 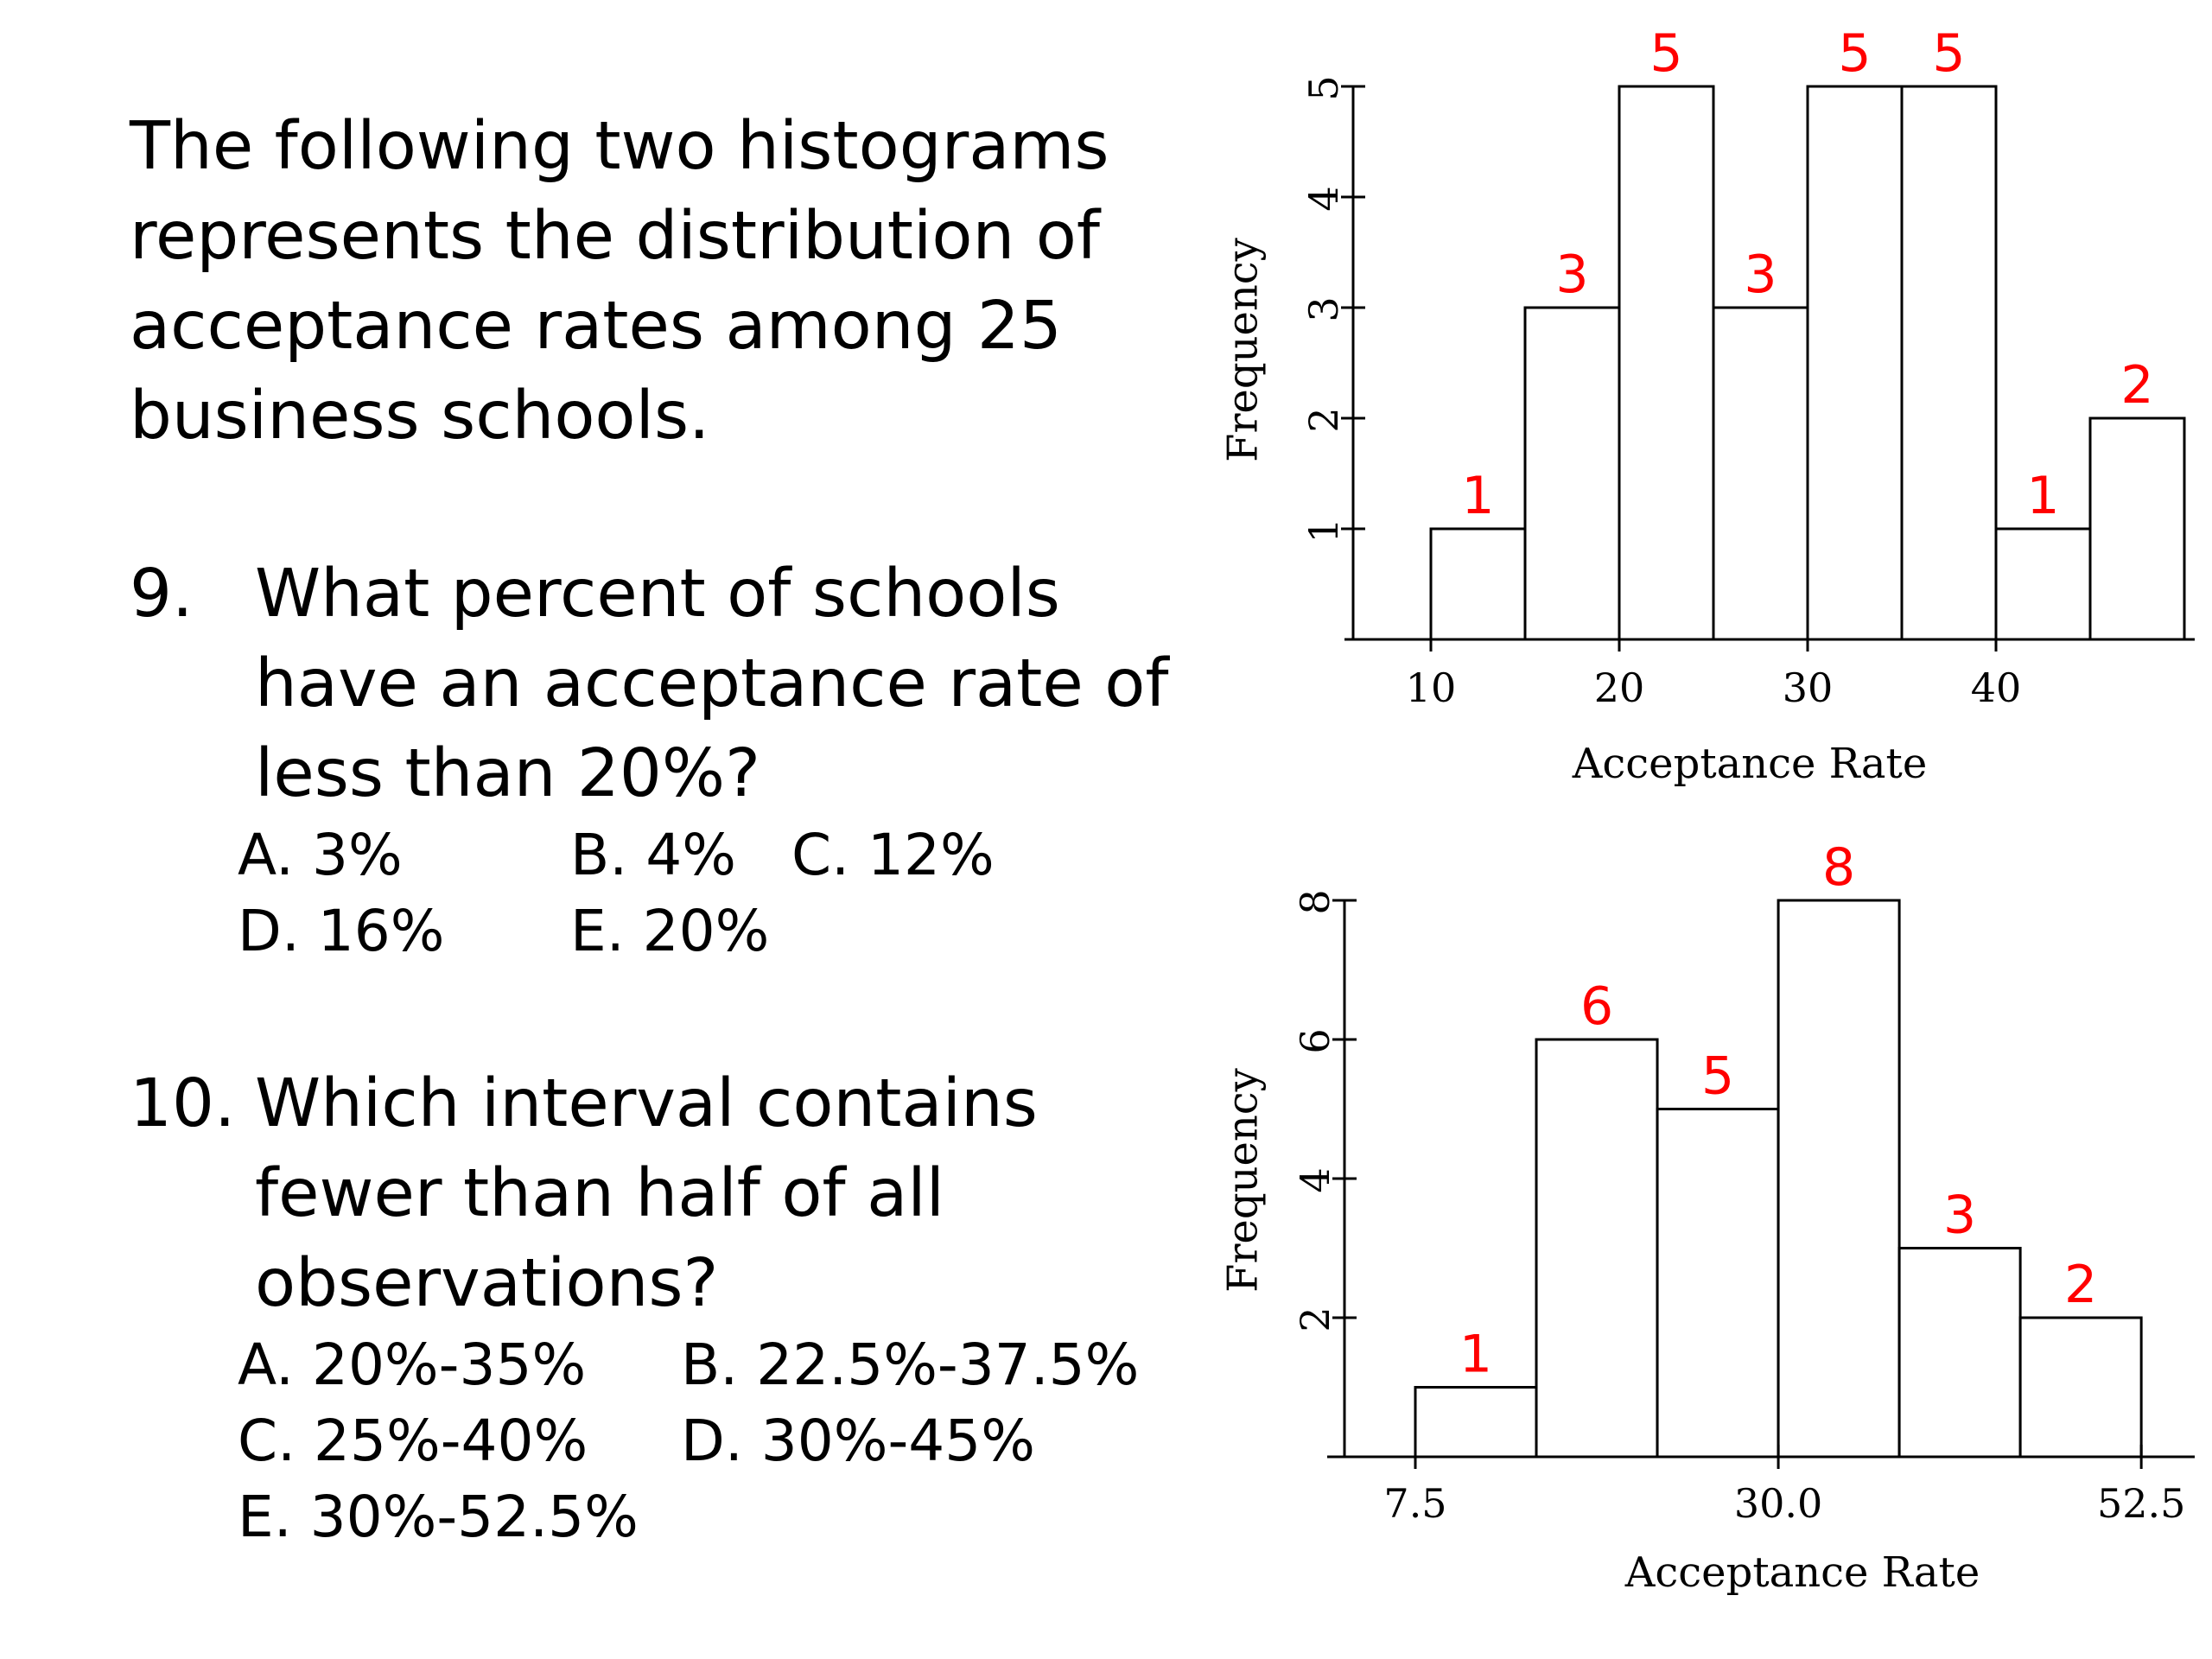 What do you see at coordinates (412, 1365) in the screenshot?
I see `q10-option-a: A. 20%-35%` at bounding box center [412, 1365].